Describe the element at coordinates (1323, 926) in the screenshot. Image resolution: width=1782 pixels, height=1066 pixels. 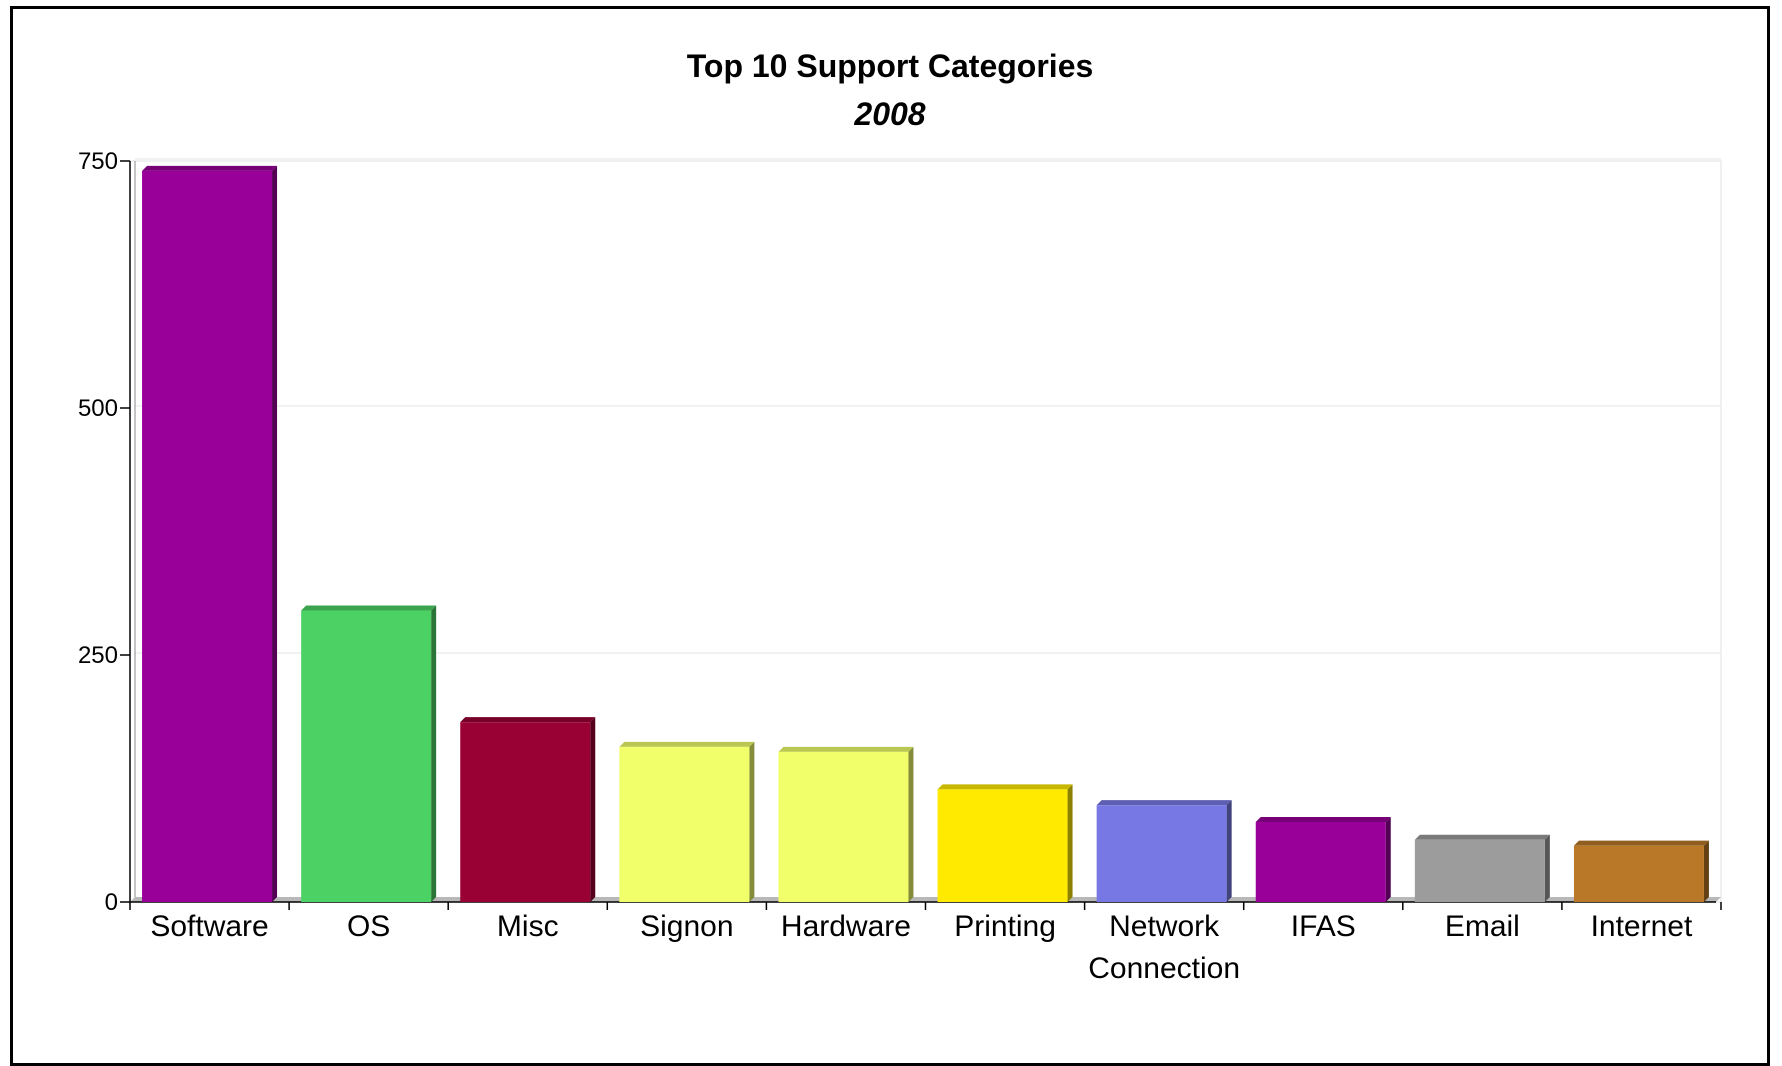
I see `x-tick-label: IFAS` at that location.